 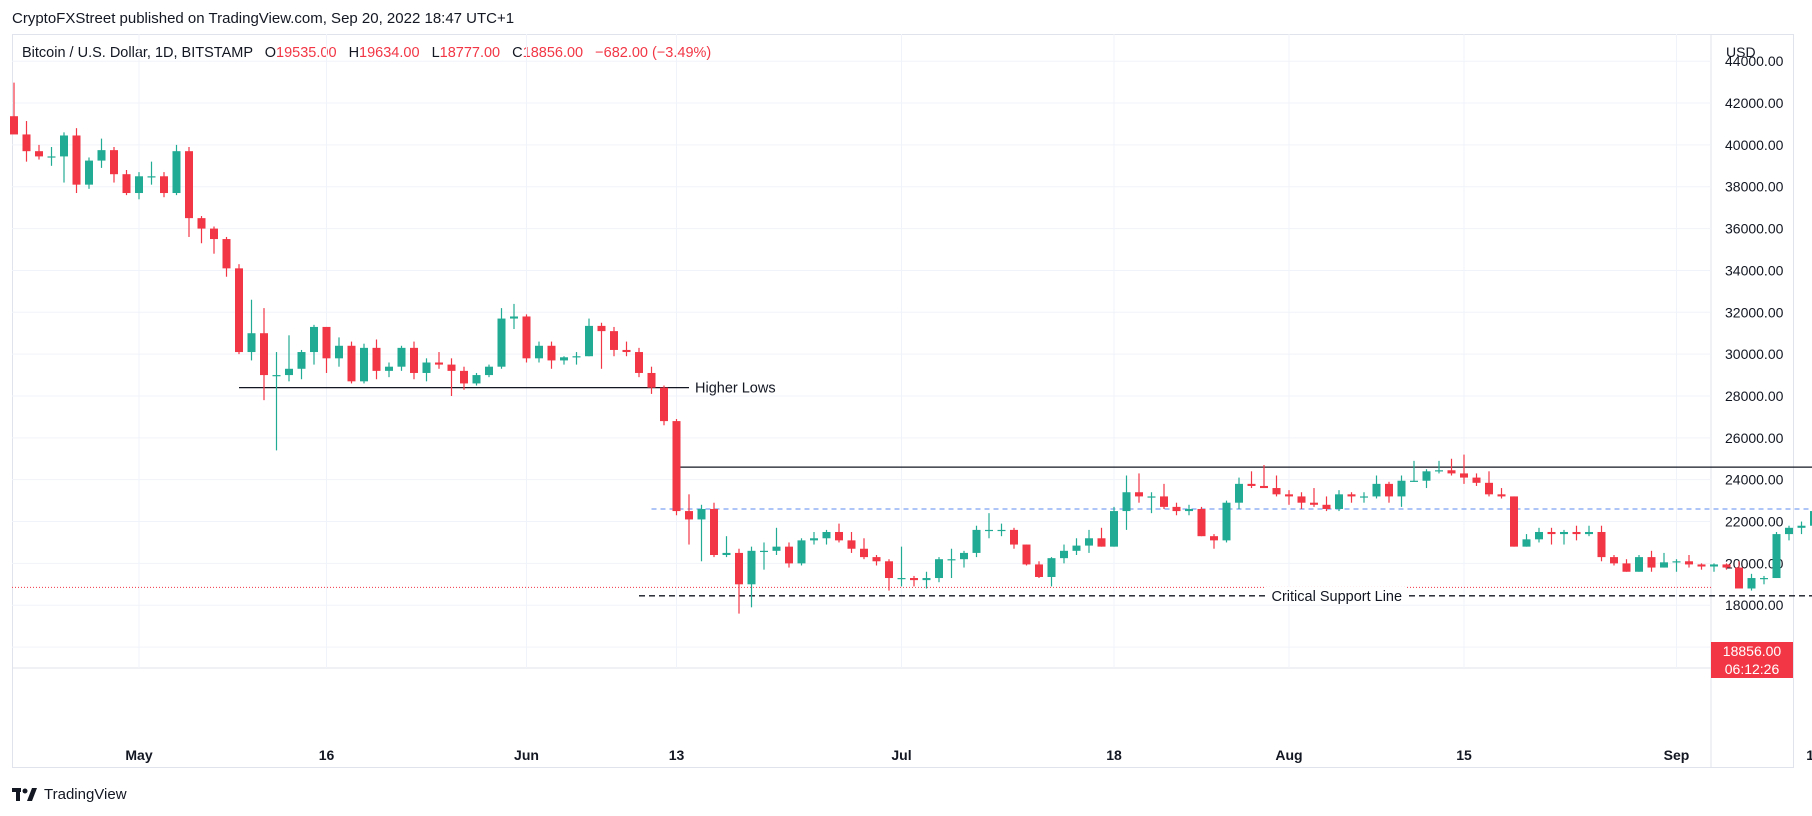 What do you see at coordinates (138, 755) in the screenshot?
I see `x-tick-label: May` at bounding box center [138, 755].